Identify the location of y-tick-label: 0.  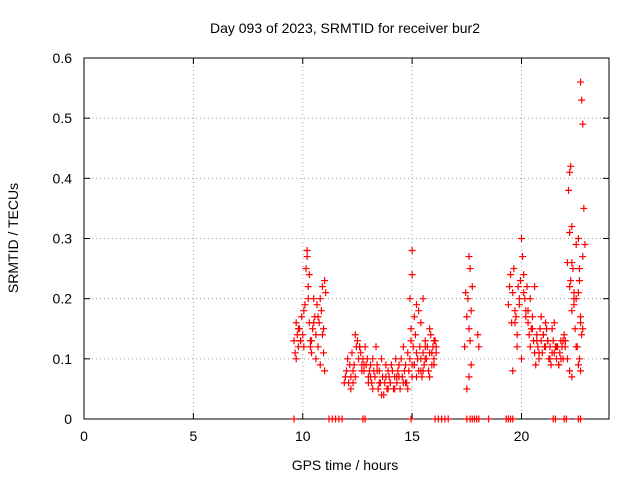
(68, 419).